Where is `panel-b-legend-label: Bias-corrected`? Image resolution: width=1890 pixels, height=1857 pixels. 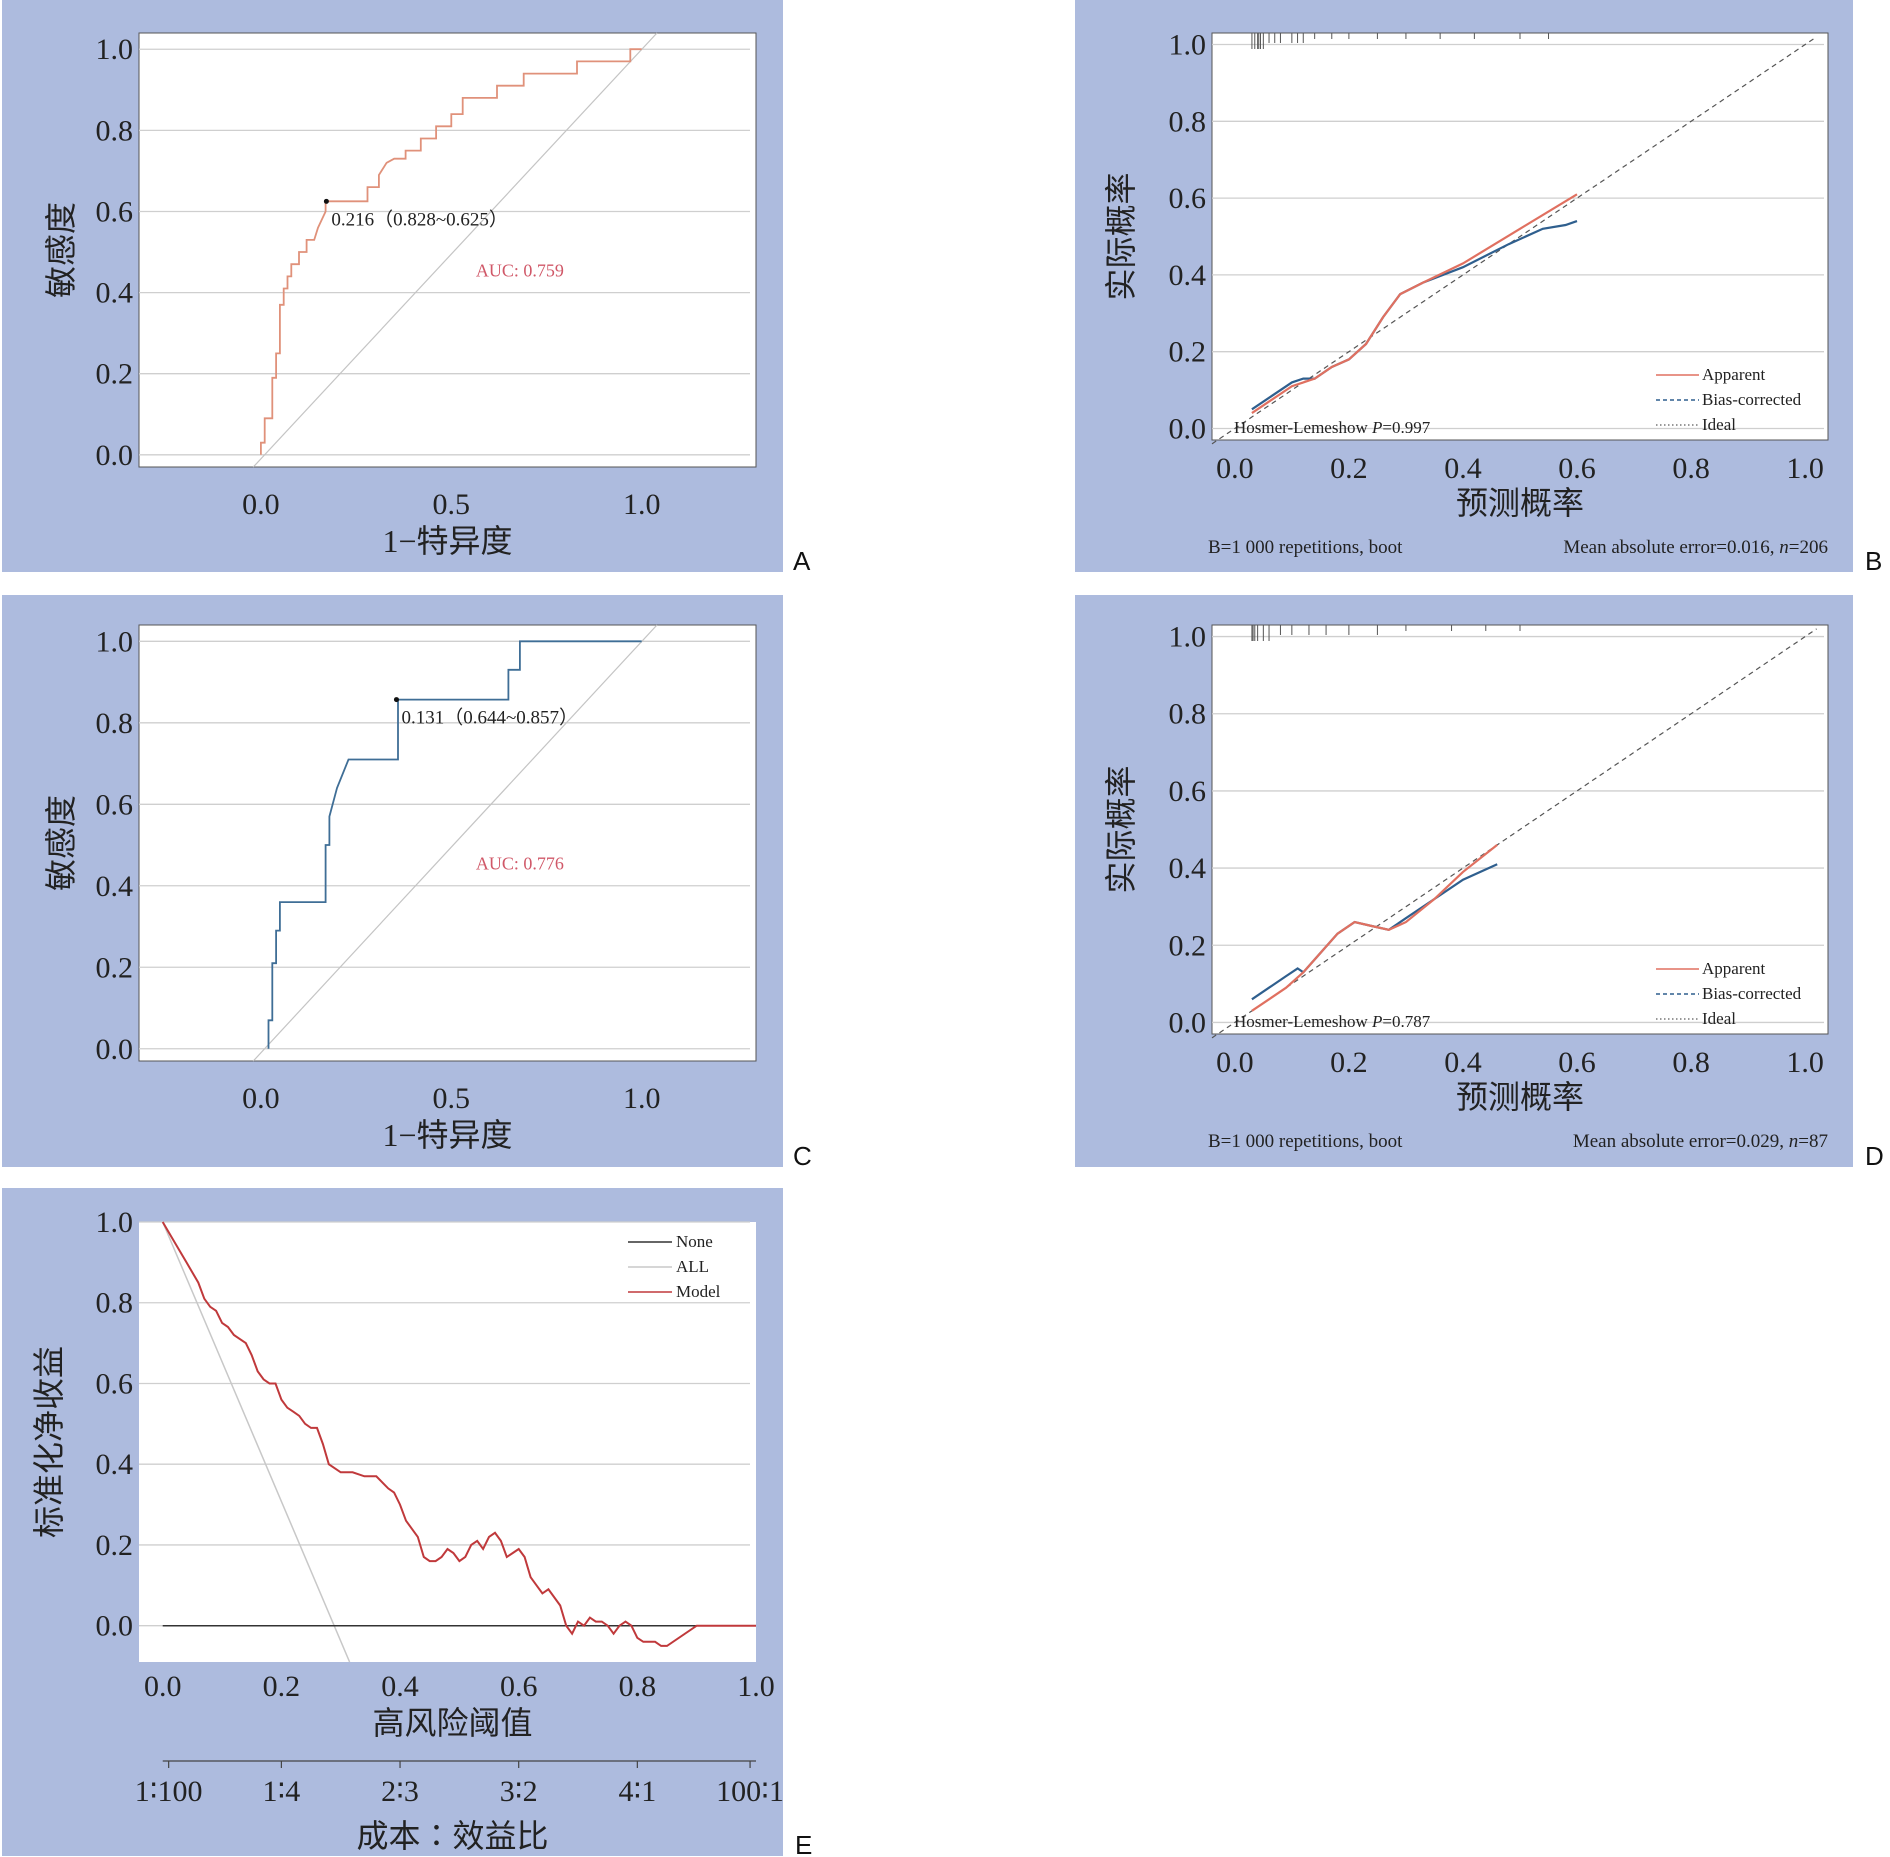 panel-b-legend-label: Bias-corrected is located at coordinates (1752, 399).